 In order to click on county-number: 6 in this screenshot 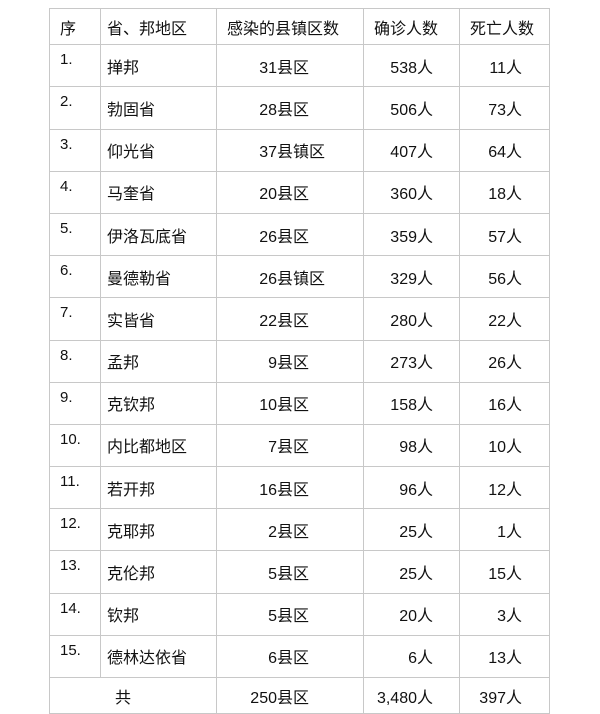, I will do `click(272, 659)`.